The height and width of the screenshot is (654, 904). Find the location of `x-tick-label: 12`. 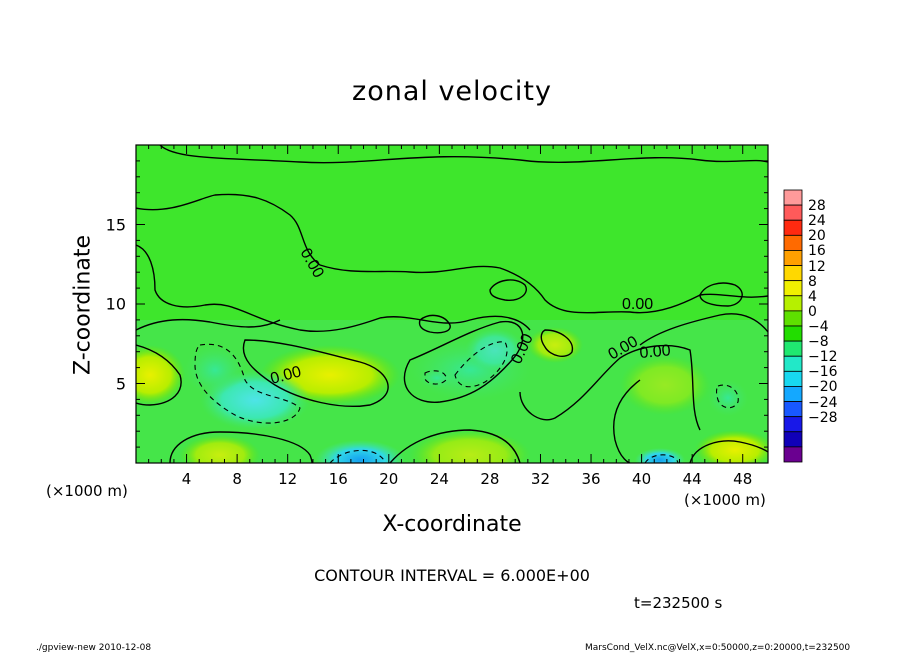

x-tick-label: 12 is located at coordinates (288, 479).